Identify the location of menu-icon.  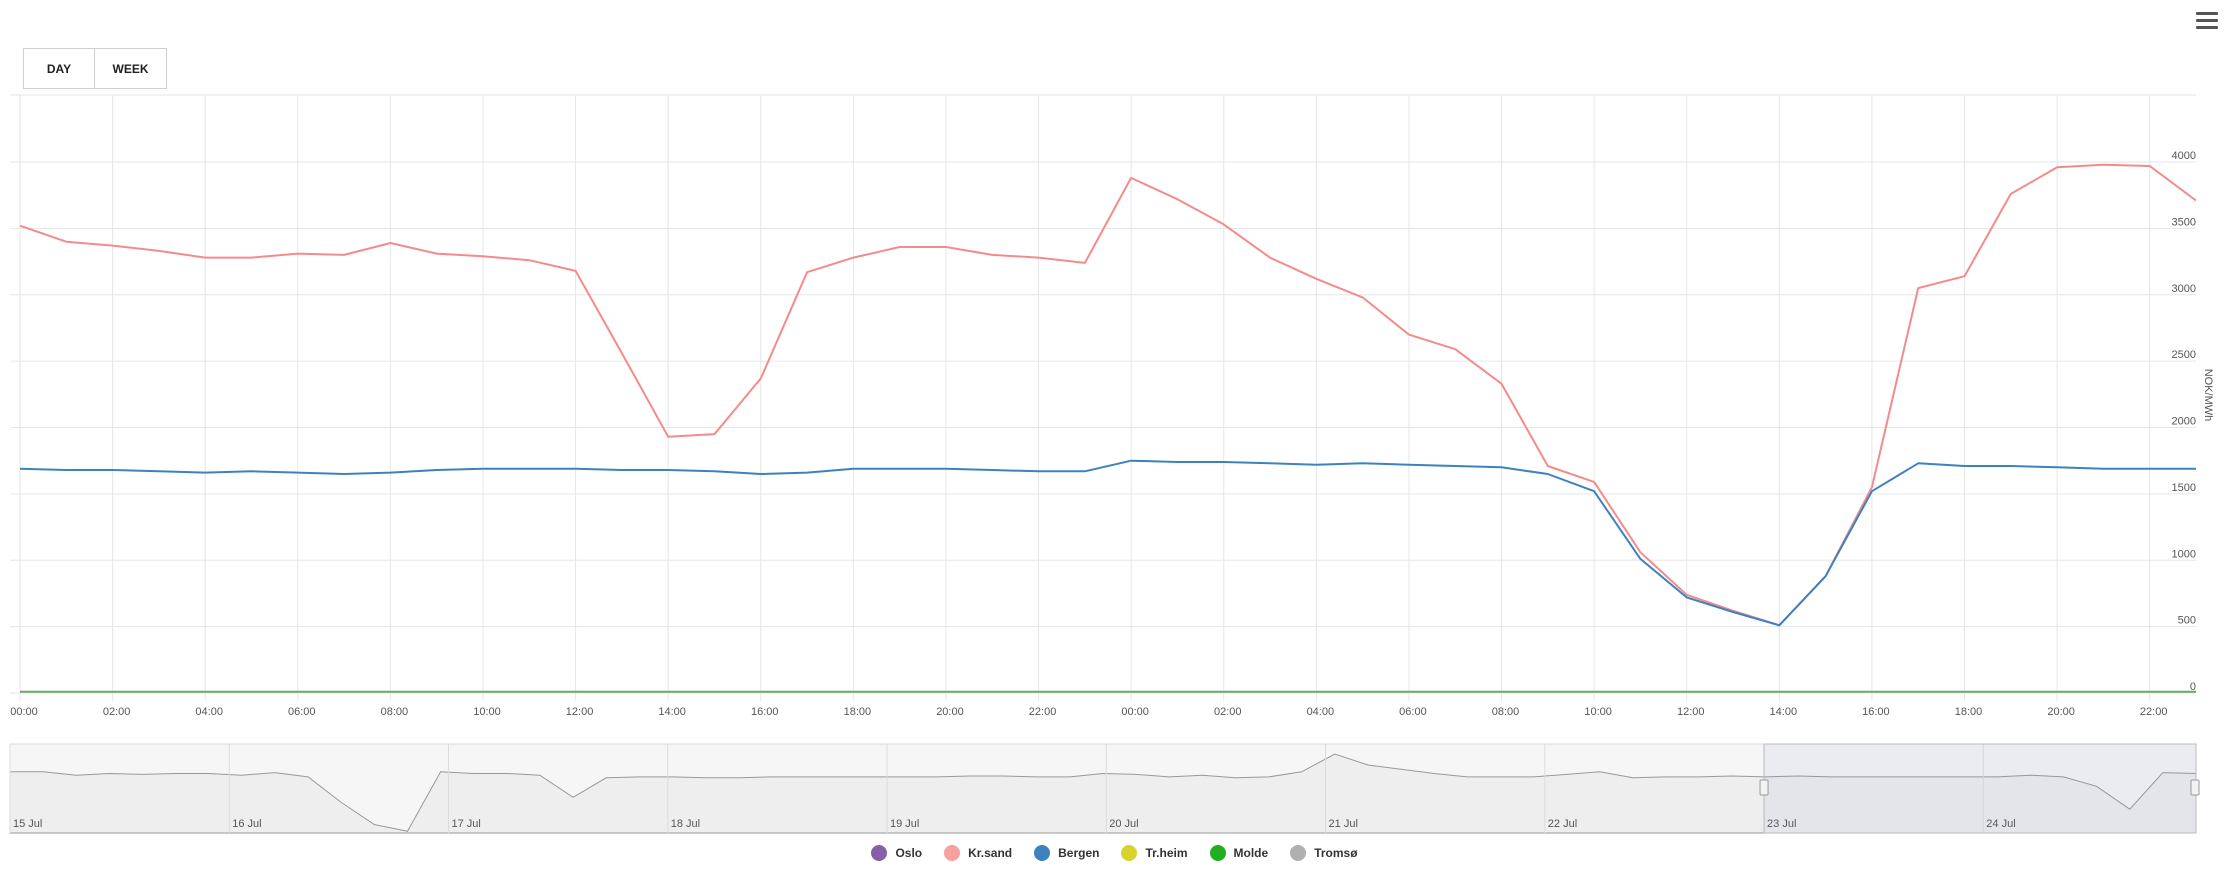
(2207, 13).